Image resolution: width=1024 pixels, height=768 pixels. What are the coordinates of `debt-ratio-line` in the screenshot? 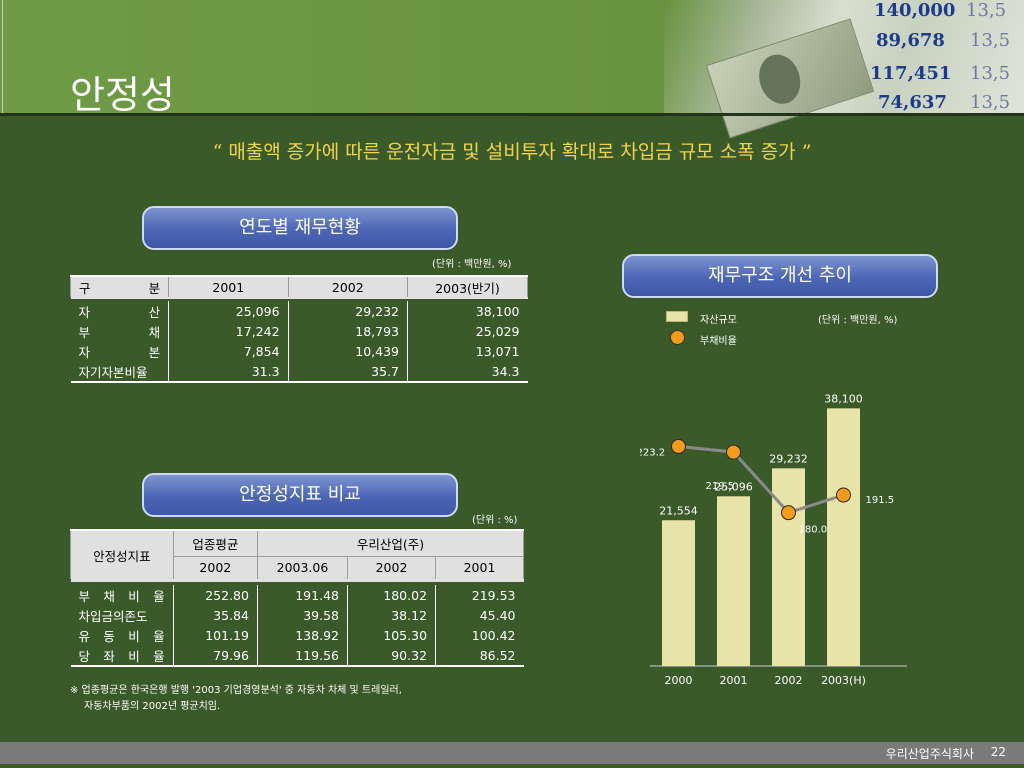 It's located at (761, 479).